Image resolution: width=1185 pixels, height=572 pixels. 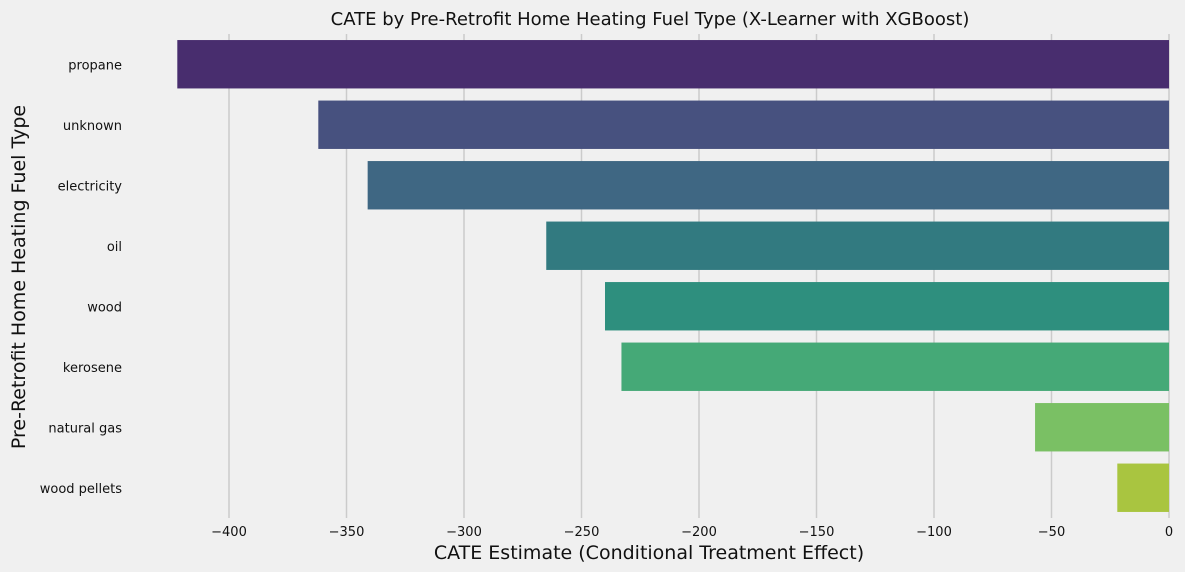 I want to click on x-tick-labels: −400 −350 −300 −250 −200 −150 −100 −50 0, so click(x=692, y=532).